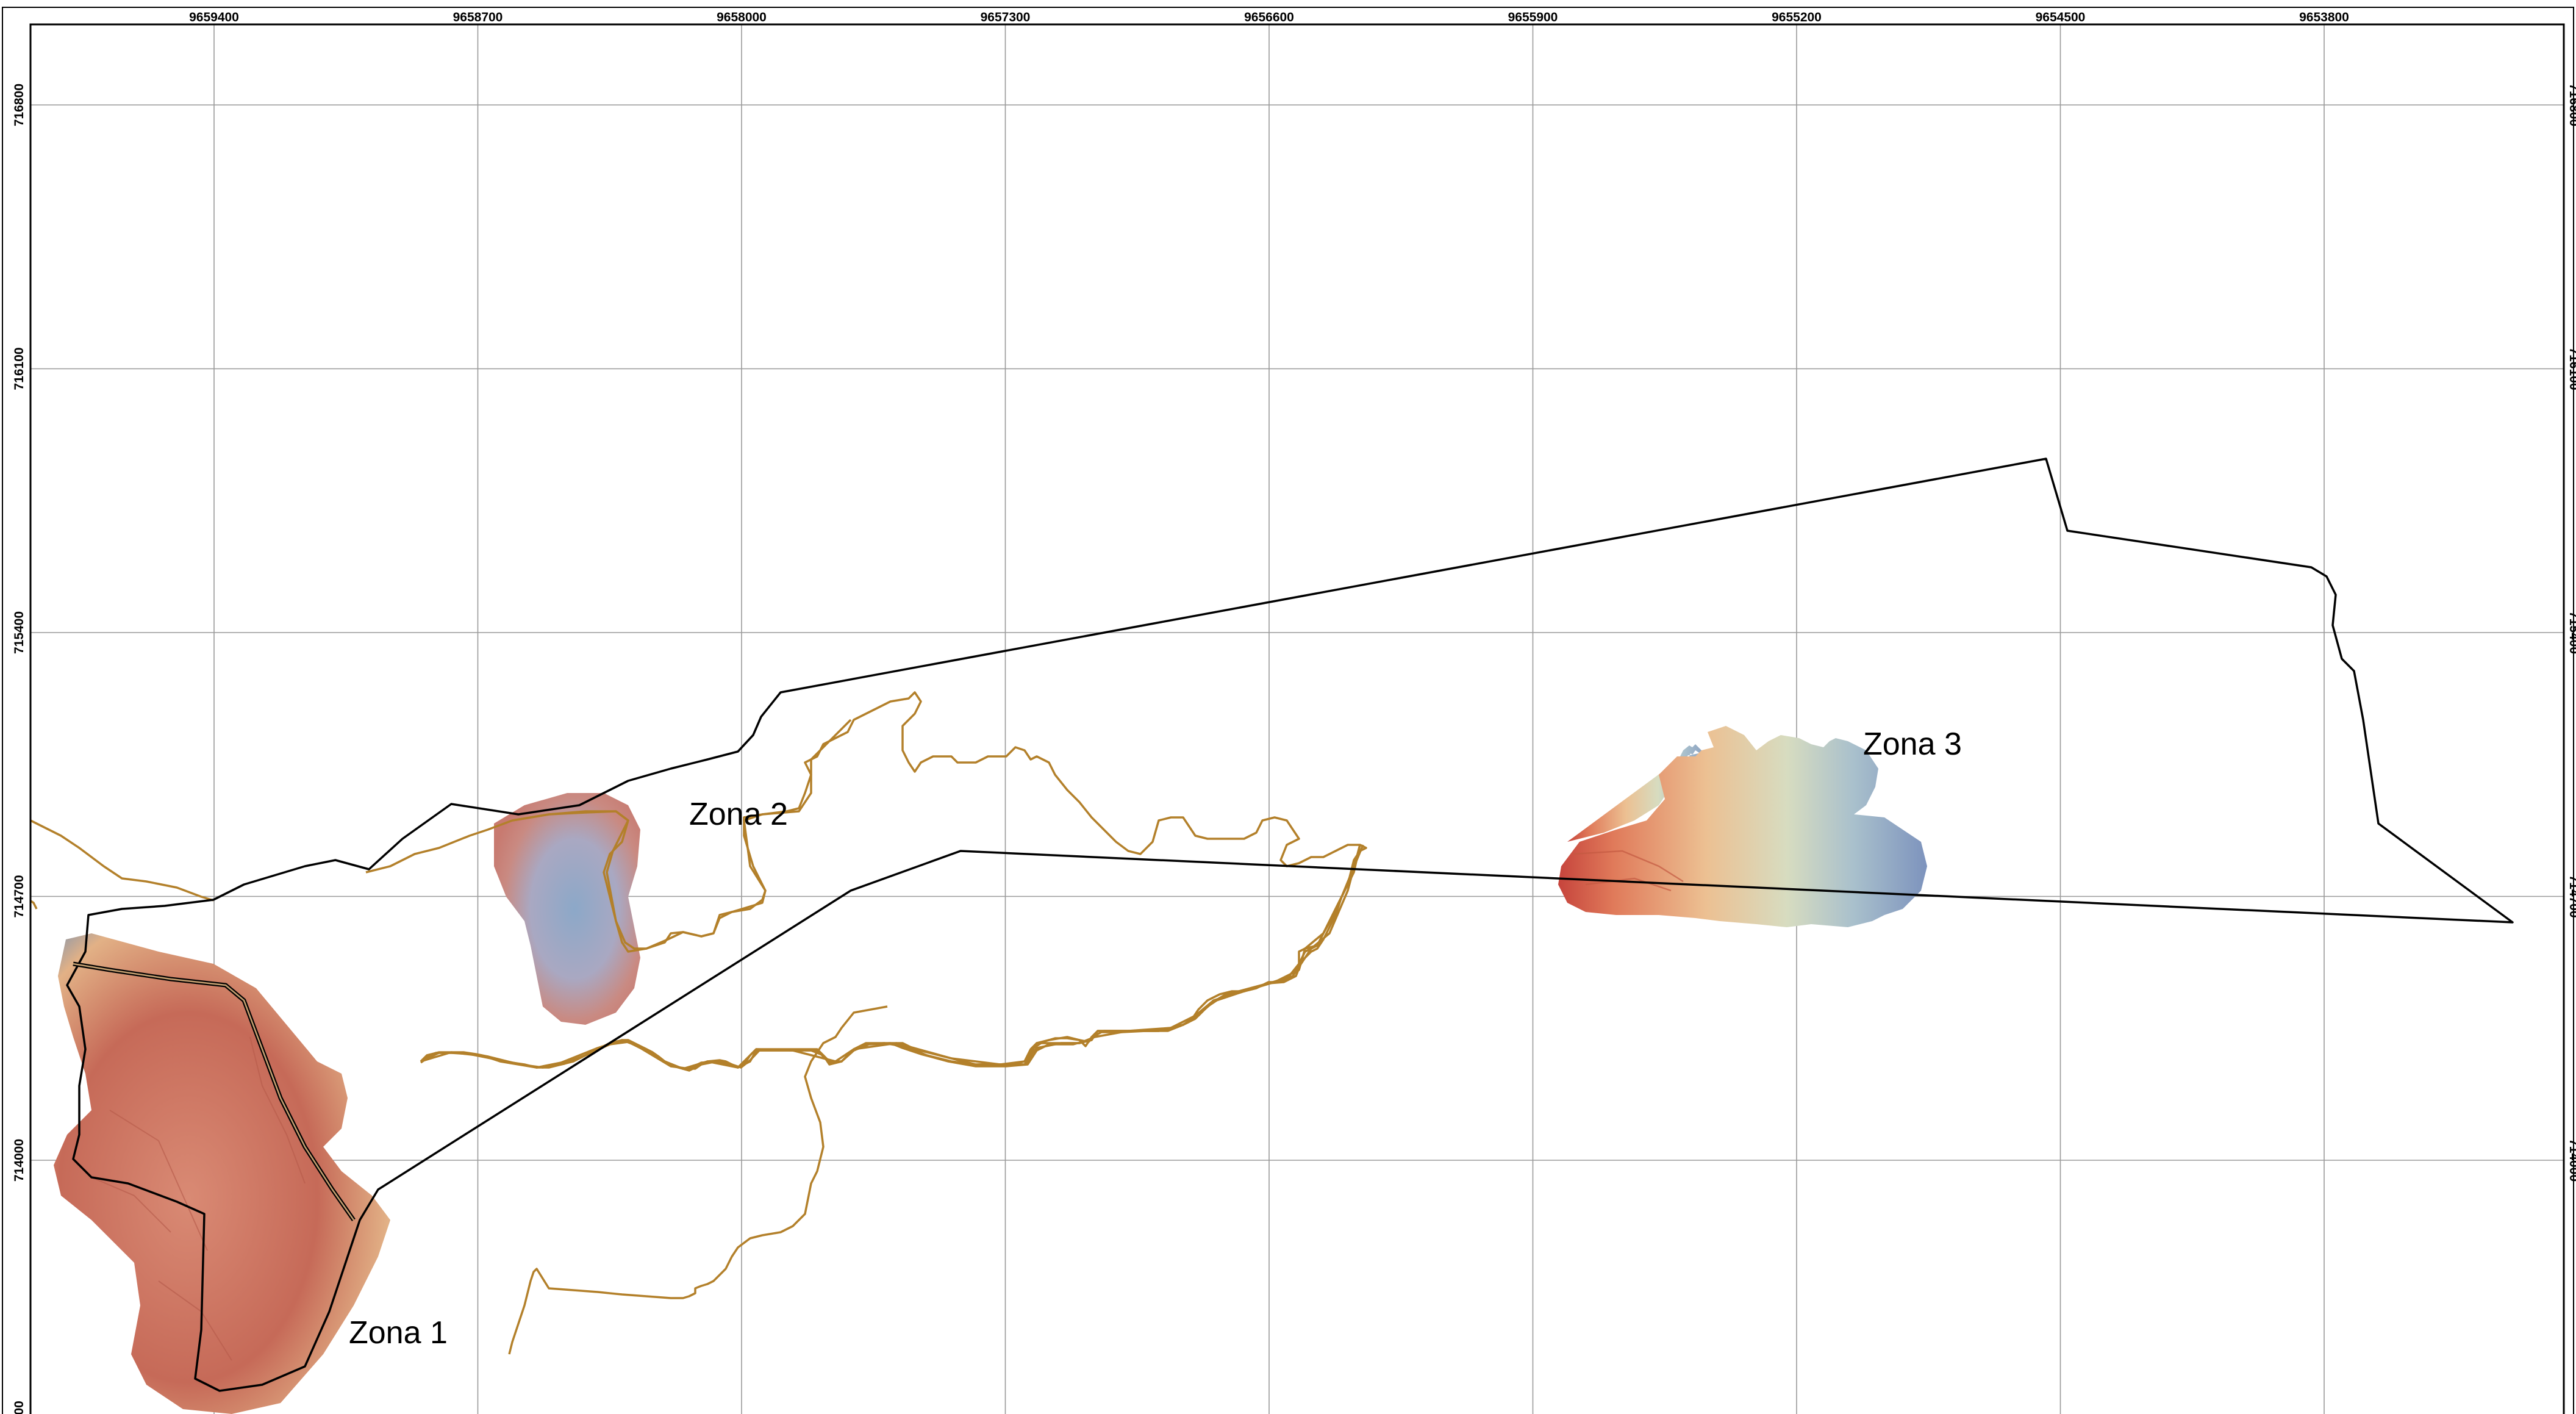  I want to click on x-tick-label: 9655200, so click(1797, 17).